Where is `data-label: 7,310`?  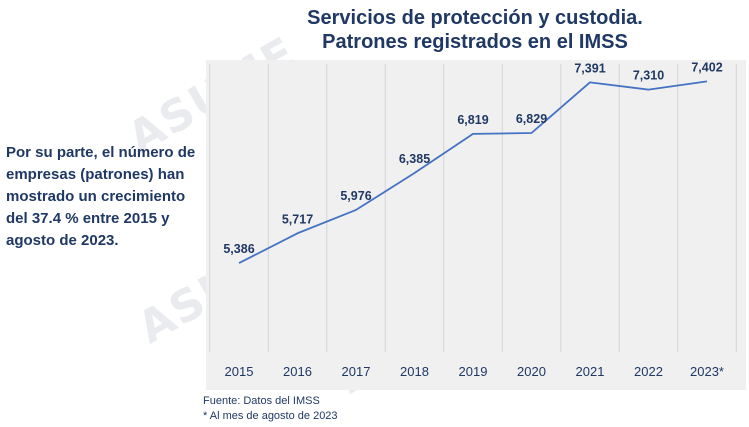 data-label: 7,310 is located at coordinates (648, 76).